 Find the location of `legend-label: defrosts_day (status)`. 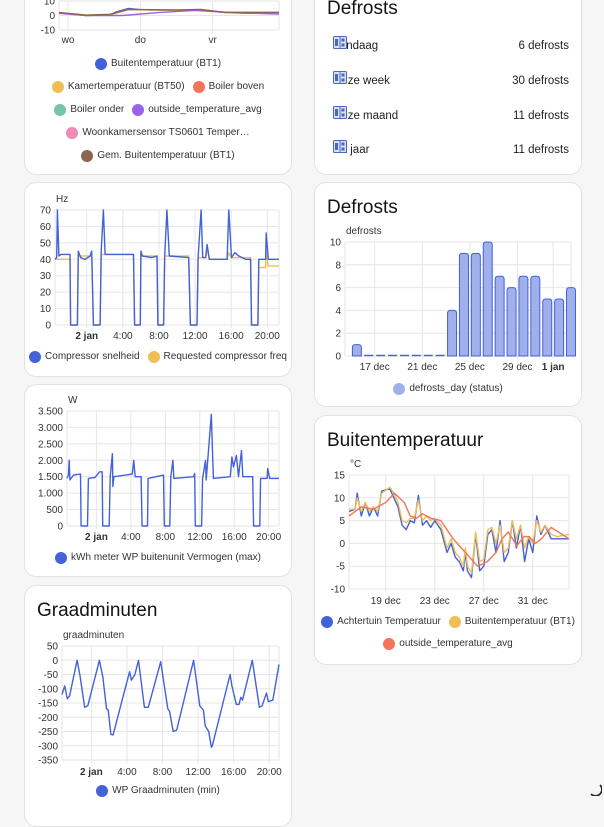

legend-label: defrosts_day (status) is located at coordinates (456, 388).